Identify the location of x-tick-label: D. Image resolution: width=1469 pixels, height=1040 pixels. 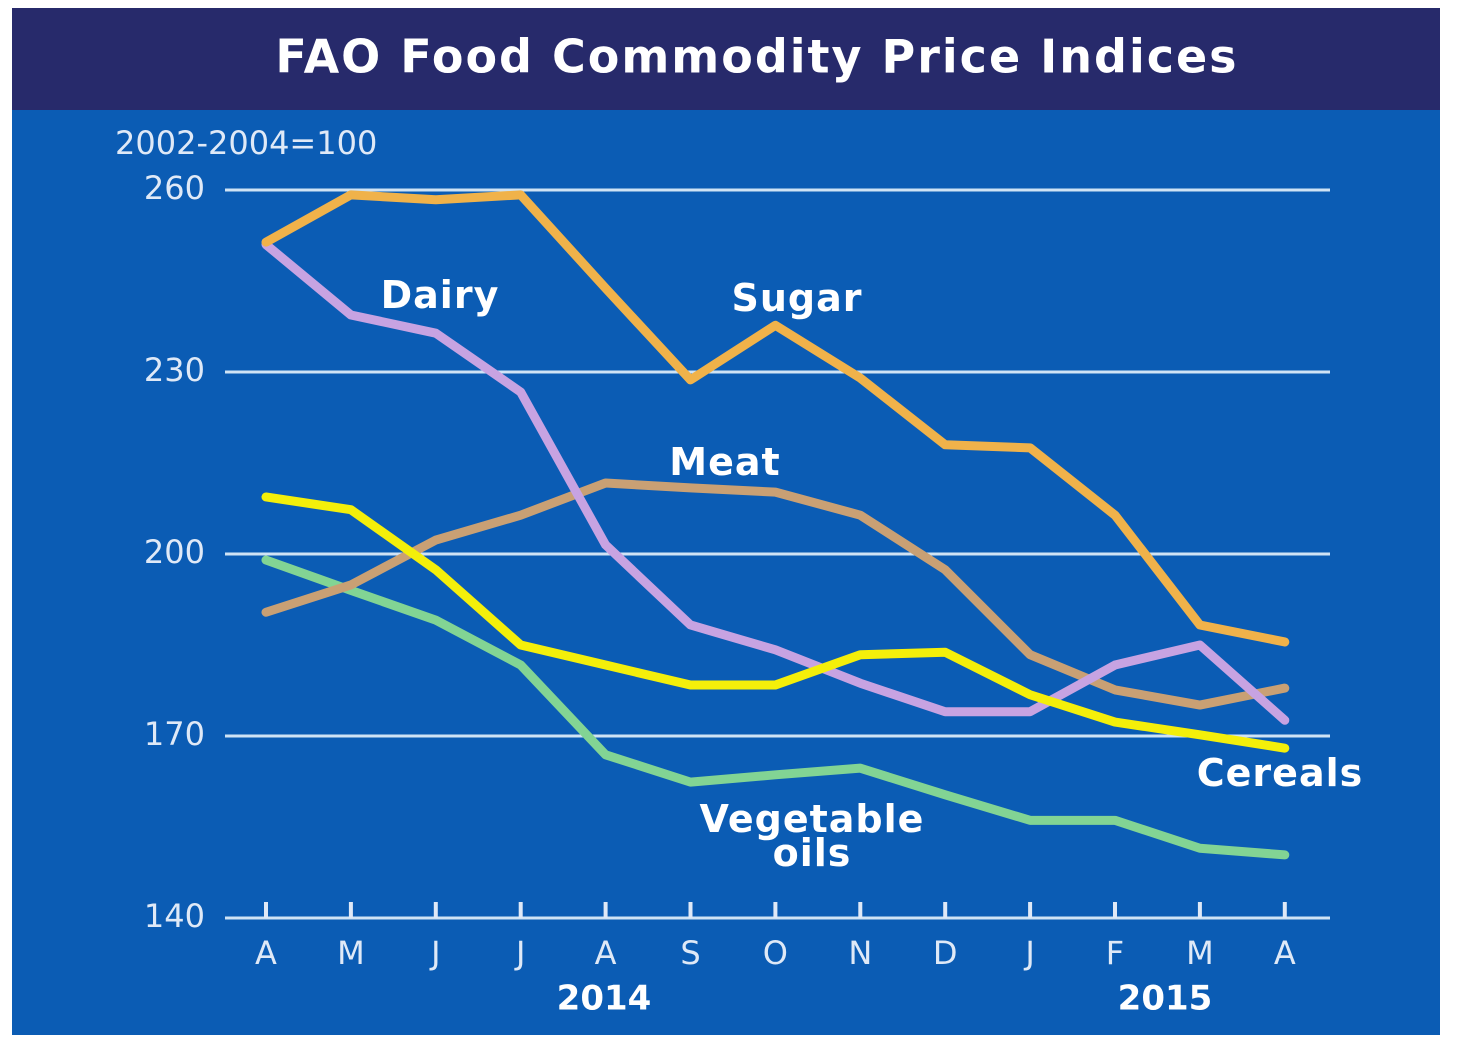
(945, 953).